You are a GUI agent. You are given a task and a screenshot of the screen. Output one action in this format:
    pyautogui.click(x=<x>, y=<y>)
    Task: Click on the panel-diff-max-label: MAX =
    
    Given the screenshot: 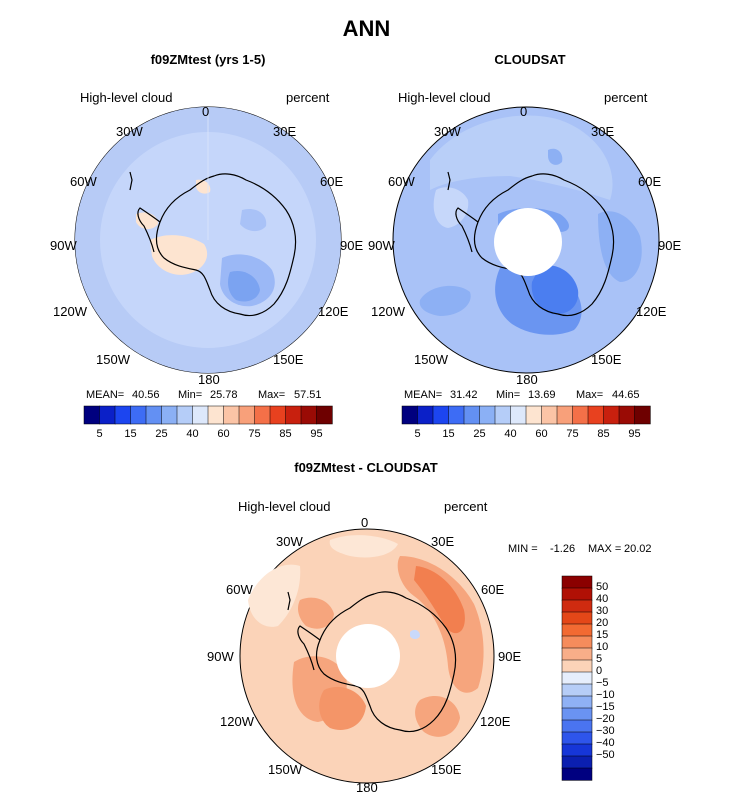 What is the action you would take?
    pyautogui.click(x=605, y=549)
    